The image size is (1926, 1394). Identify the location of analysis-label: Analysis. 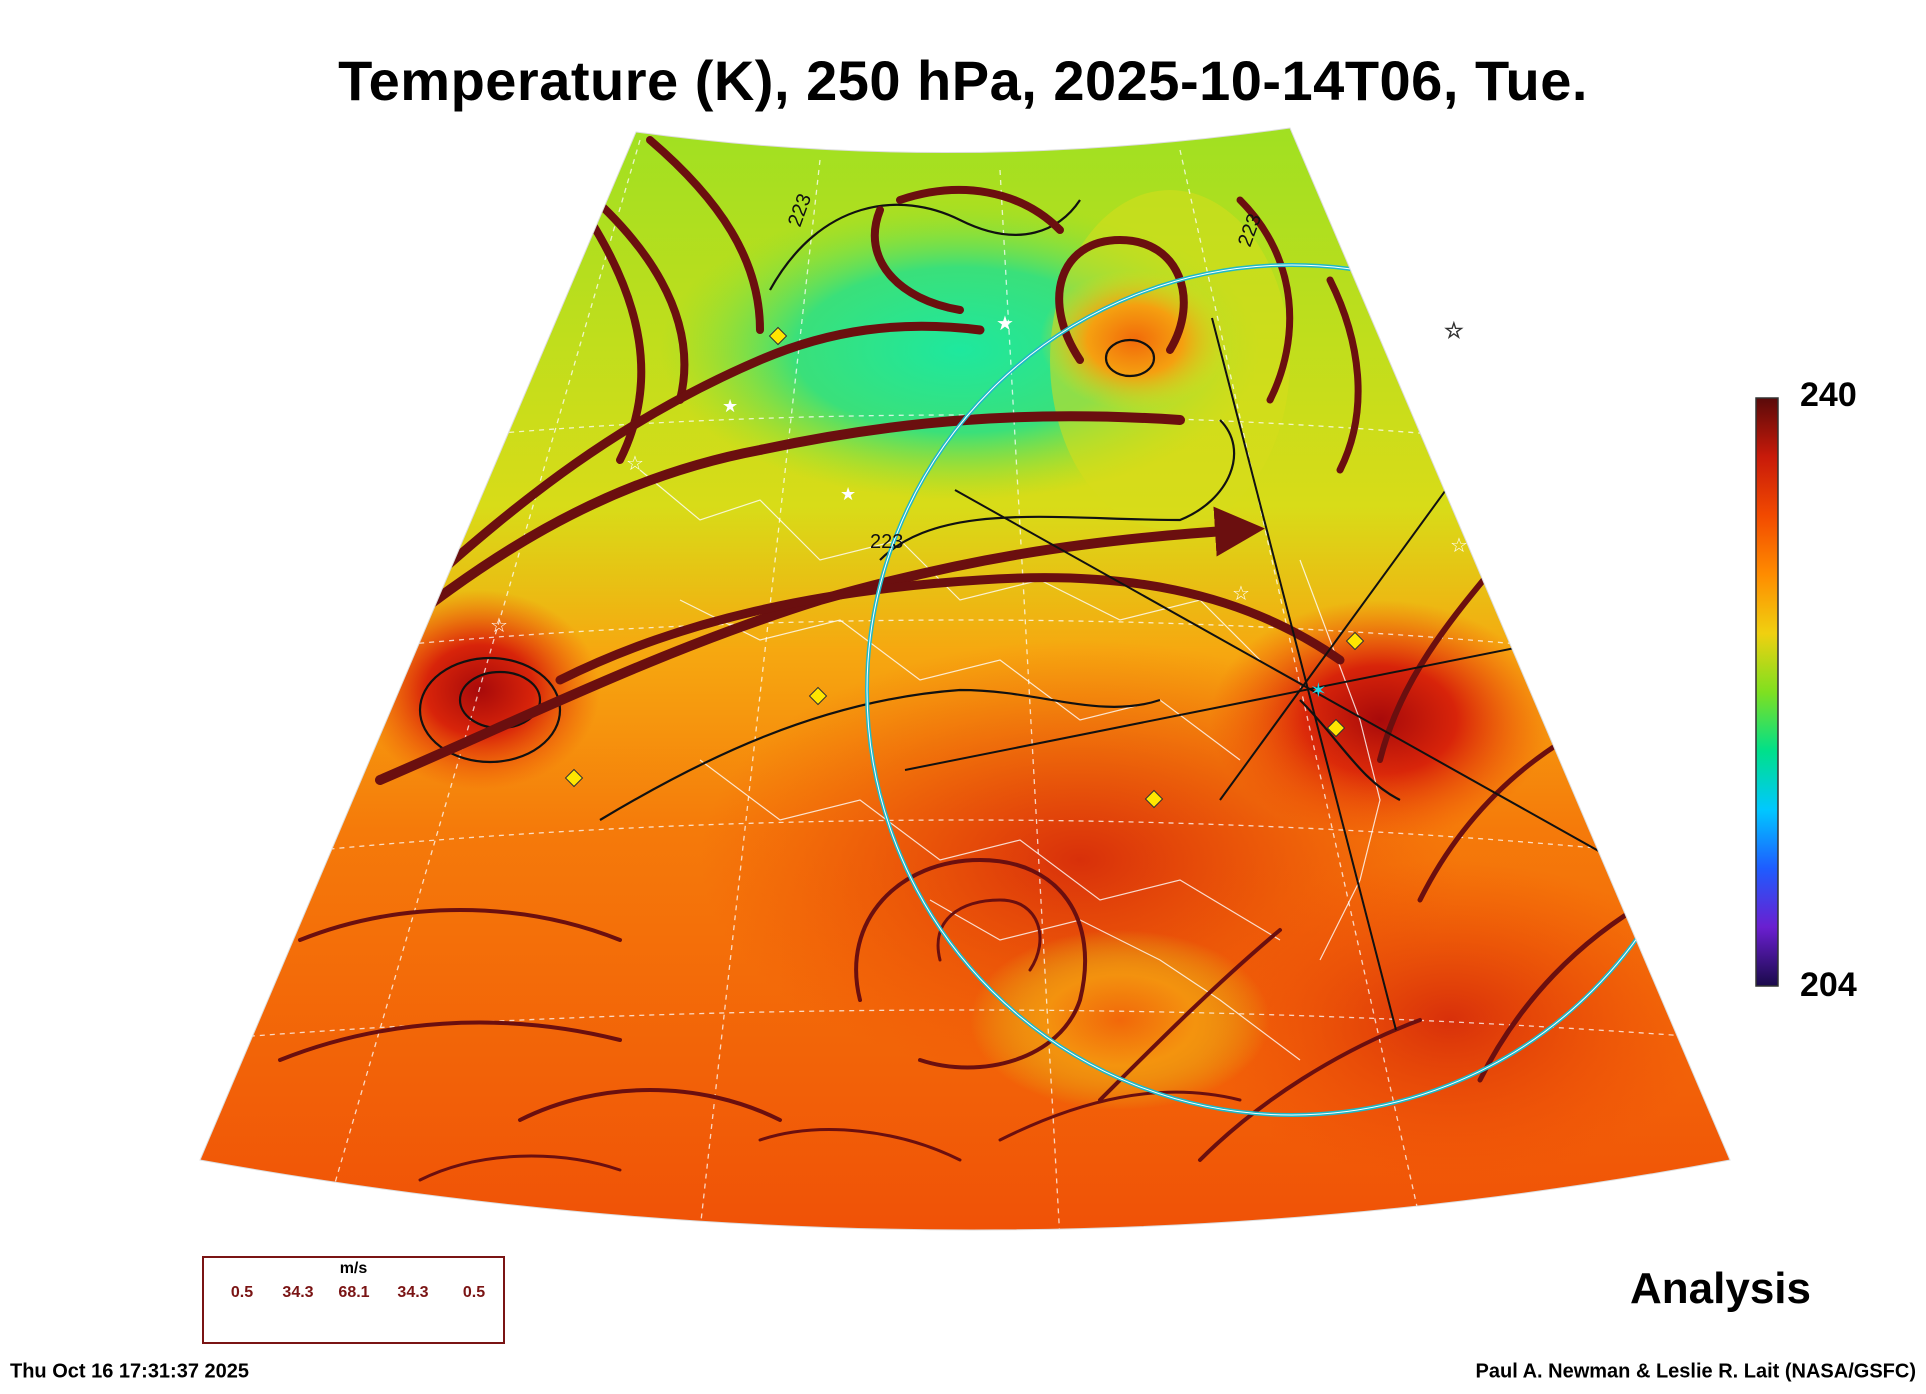
(1720, 1288).